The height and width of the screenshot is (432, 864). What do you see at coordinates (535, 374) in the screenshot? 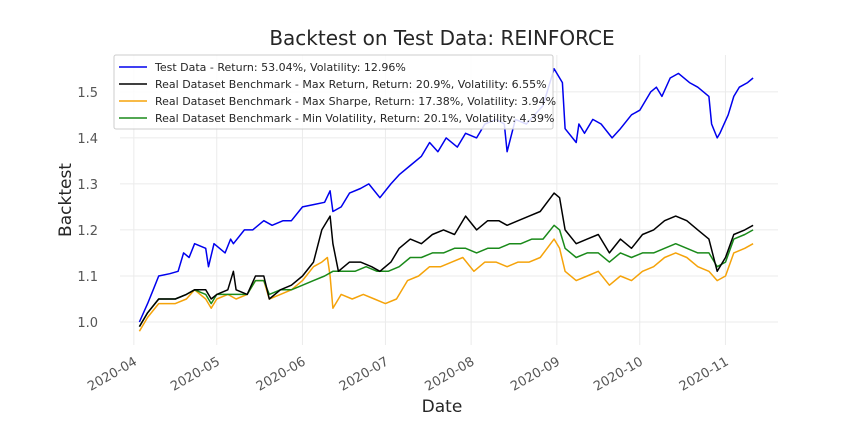
I see `x-tick-label: 2020-09` at bounding box center [535, 374].